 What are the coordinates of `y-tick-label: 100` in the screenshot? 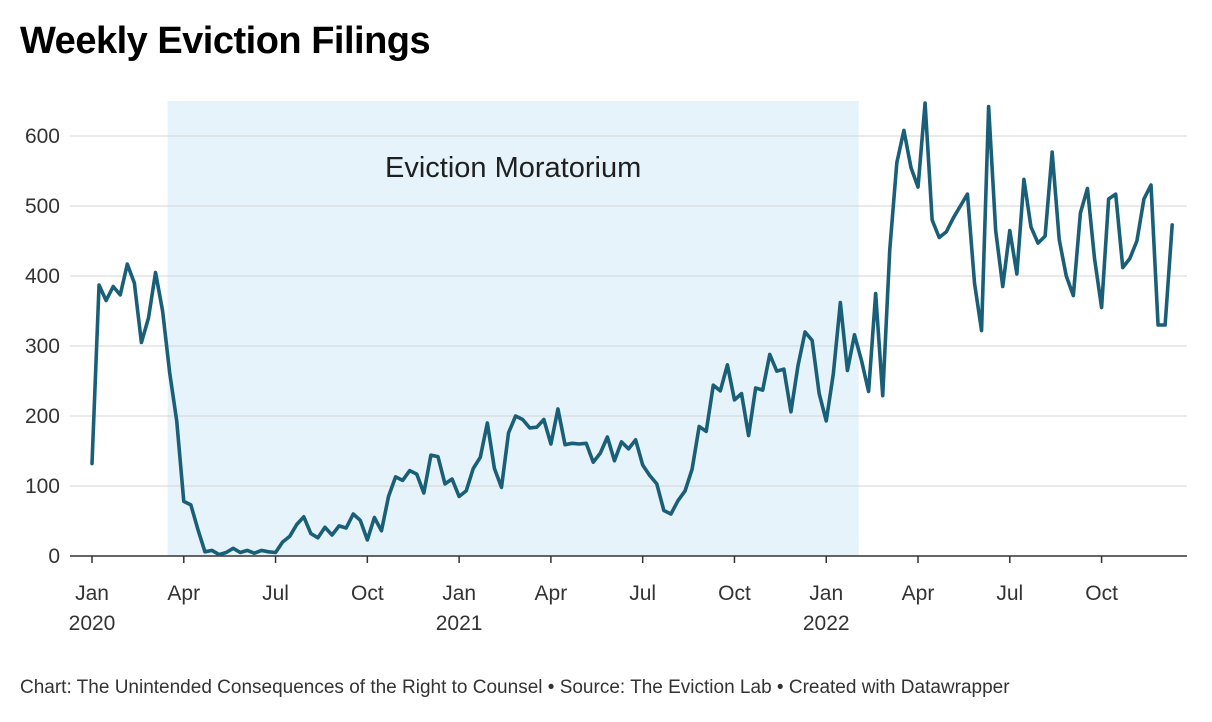 It's located at (42, 486).